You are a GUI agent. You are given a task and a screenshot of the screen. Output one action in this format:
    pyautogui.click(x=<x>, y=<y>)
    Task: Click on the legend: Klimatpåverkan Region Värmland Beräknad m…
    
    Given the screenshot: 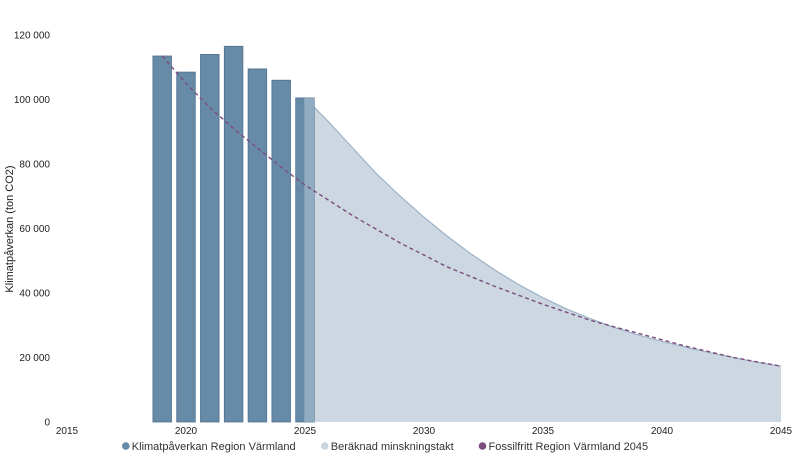 What is the action you would take?
    pyautogui.click(x=385, y=447)
    